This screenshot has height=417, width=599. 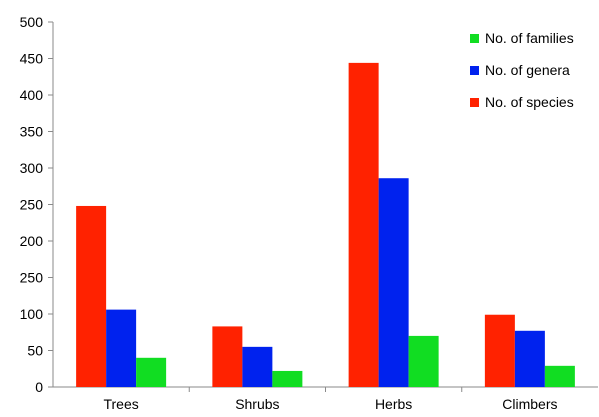 I want to click on y-tick-label: 500, so click(x=32, y=22).